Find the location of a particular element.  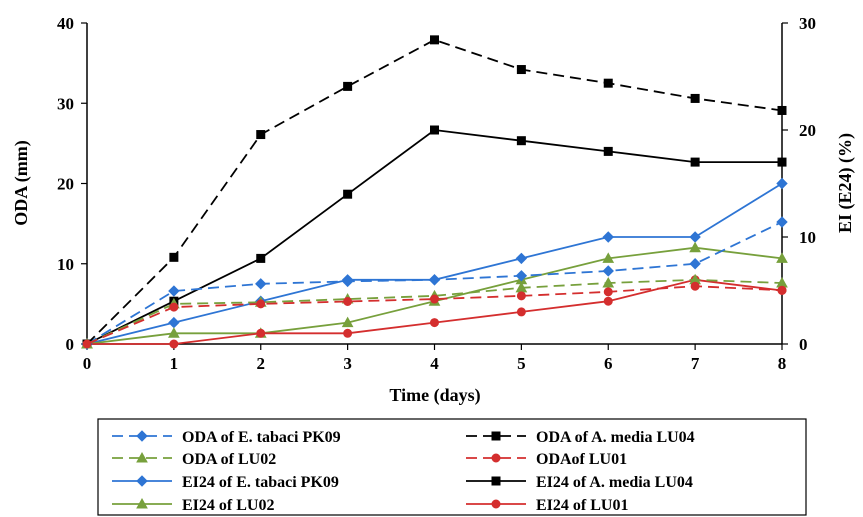

y-tick-label: 20 is located at coordinates (65, 184).